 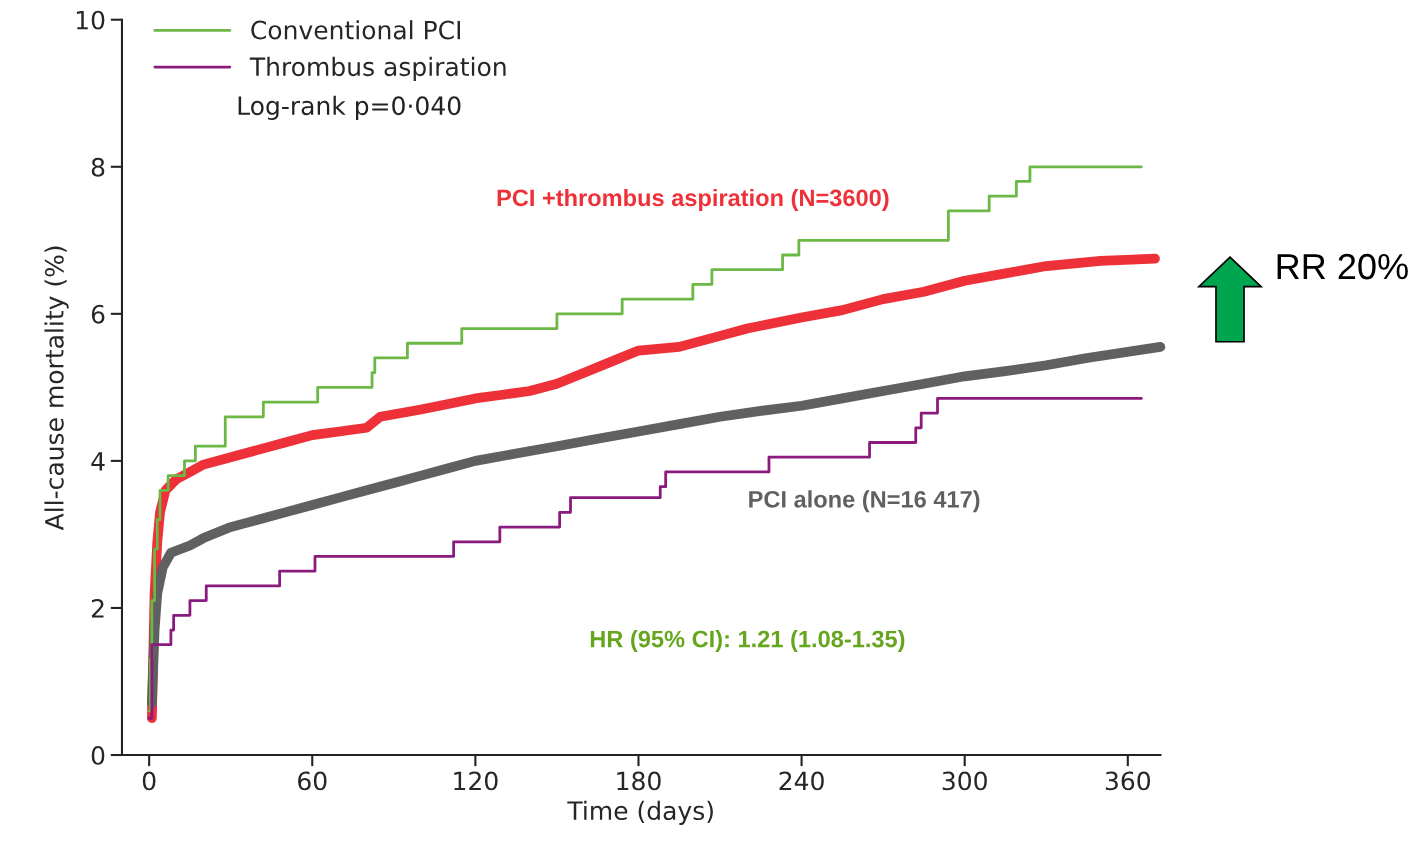 What do you see at coordinates (98, 314) in the screenshot?
I see `y-tick-label: 6` at bounding box center [98, 314].